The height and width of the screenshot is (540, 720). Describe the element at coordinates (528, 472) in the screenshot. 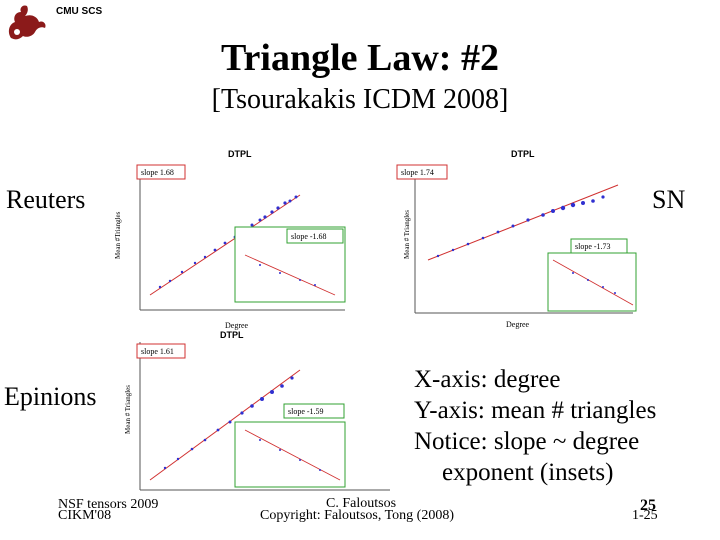

I see `note-exponent: exponent (insets)` at that location.